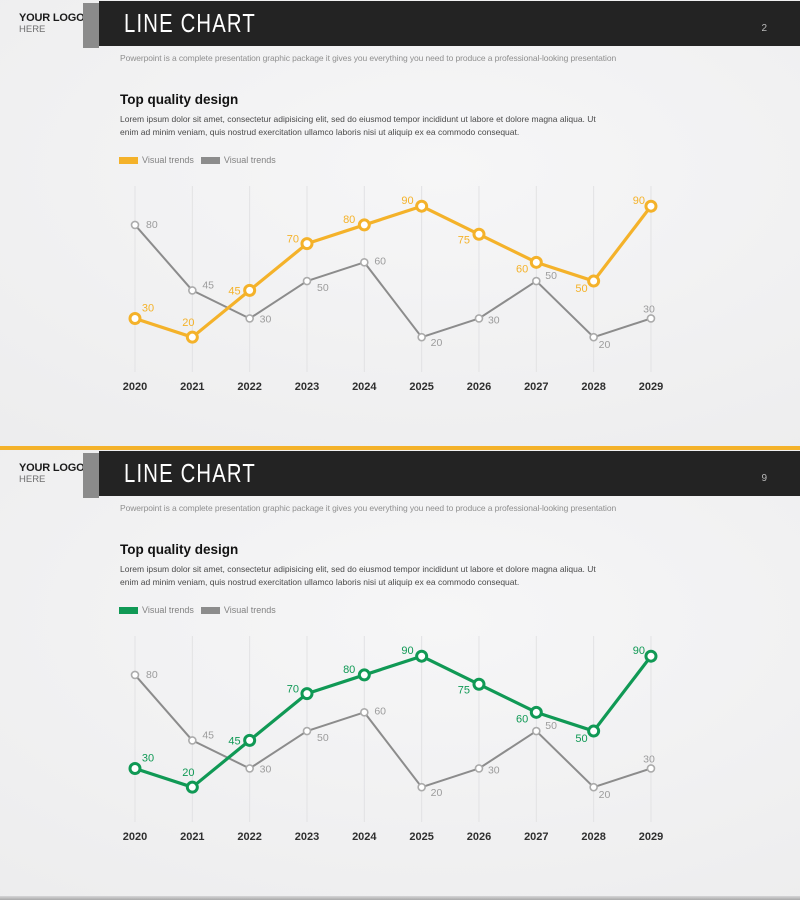  What do you see at coordinates (393, 281) in the screenshot?
I see `series-line` at bounding box center [393, 281].